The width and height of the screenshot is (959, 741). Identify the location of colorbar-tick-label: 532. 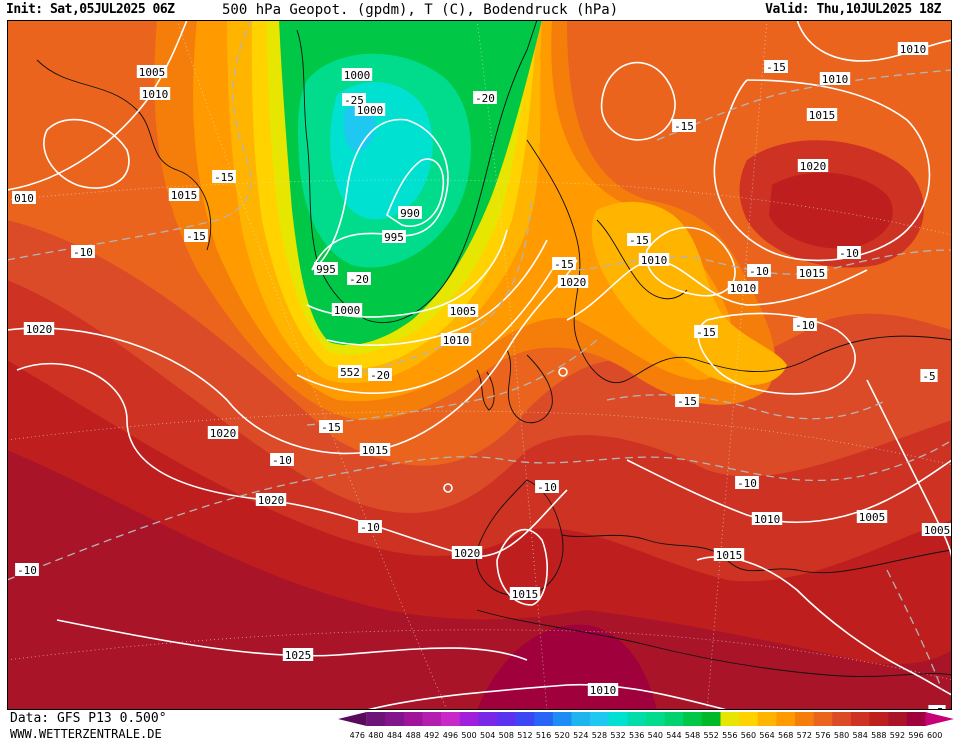
(617, 735).